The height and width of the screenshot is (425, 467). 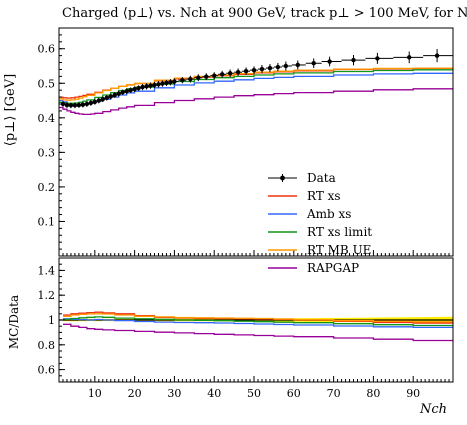 I want to click on x-tick-label: 60, so click(x=294, y=393).